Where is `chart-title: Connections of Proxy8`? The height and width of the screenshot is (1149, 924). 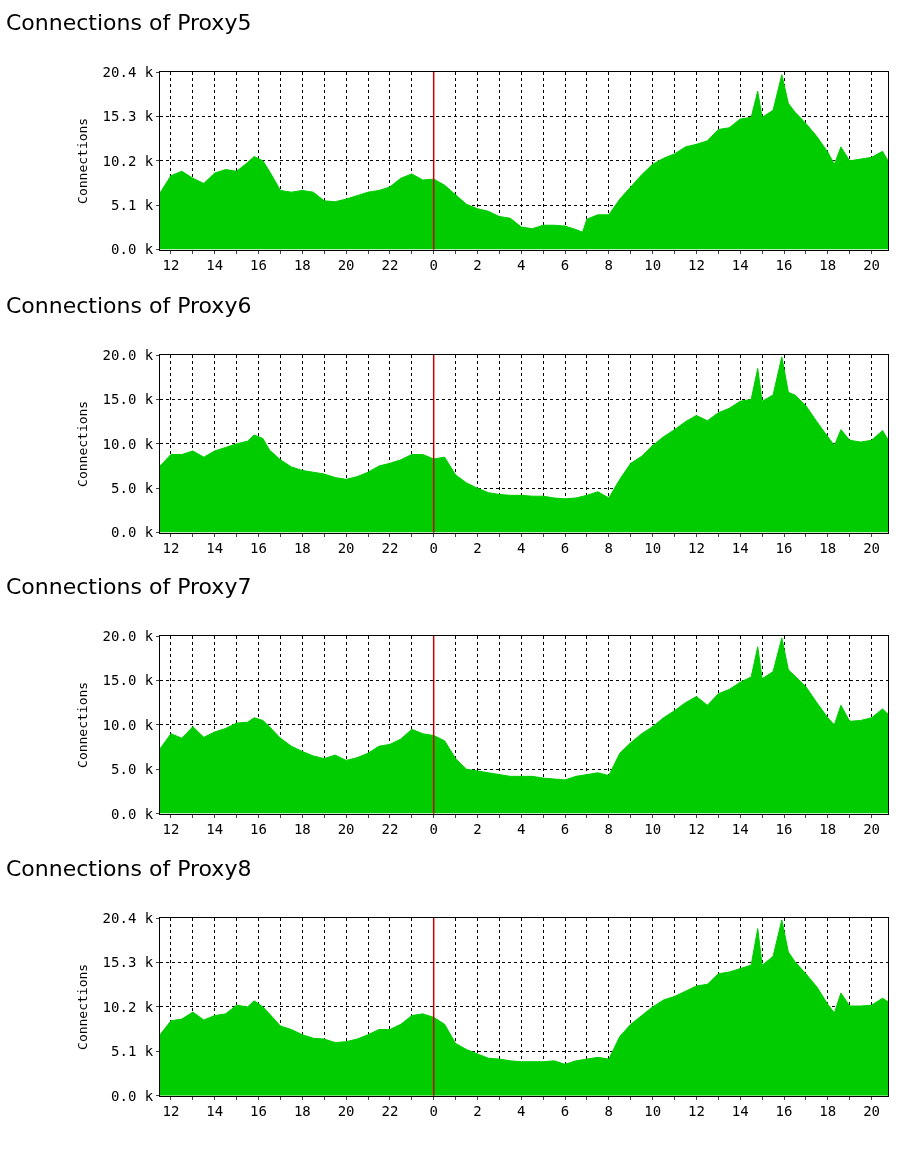 chart-title: Connections of Proxy8 is located at coordinates (129, 868).